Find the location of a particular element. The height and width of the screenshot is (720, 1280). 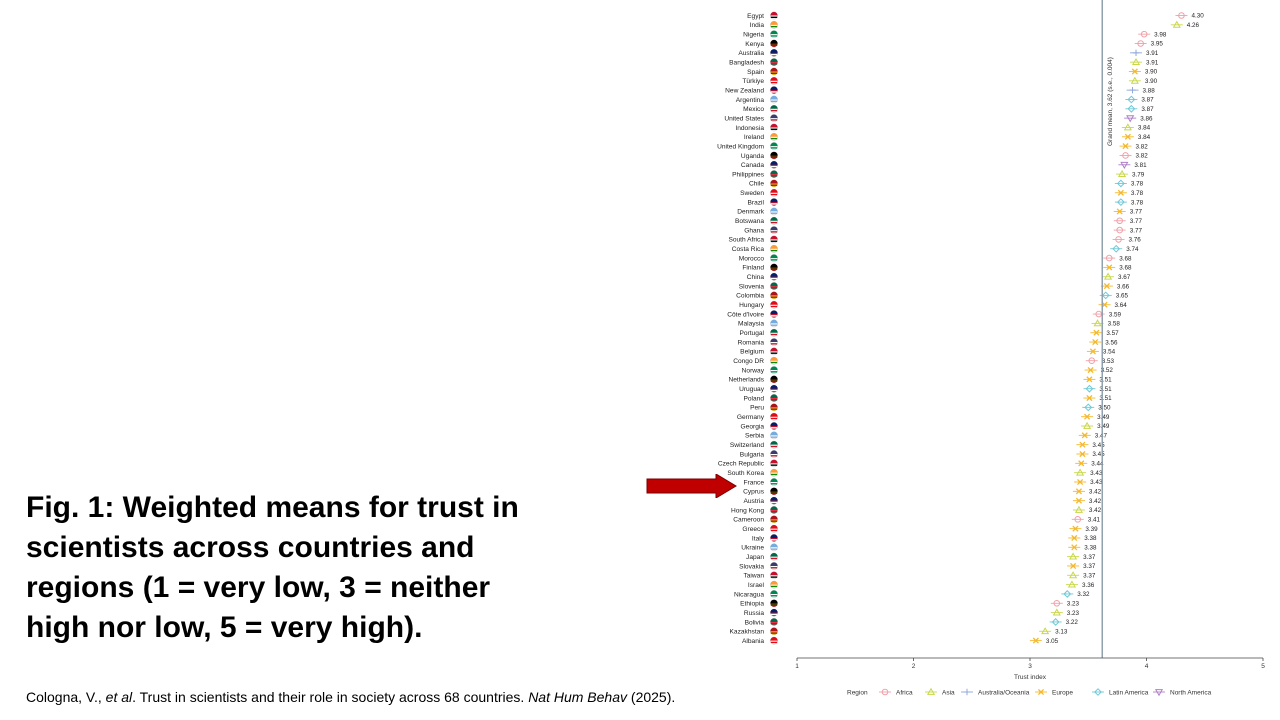

flag-icon-slovakia is located at coordinates (774, 566).